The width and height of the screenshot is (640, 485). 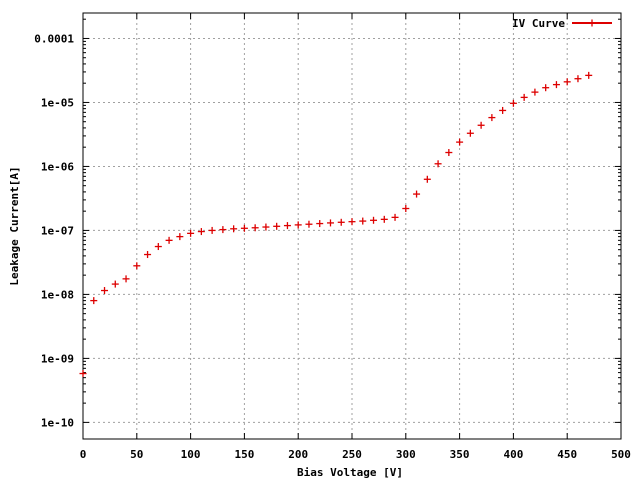 What do you see at coordinates (136, 454) in the screenshot?
I see `x-tick-label: 50` at bounding box center [136, 454].